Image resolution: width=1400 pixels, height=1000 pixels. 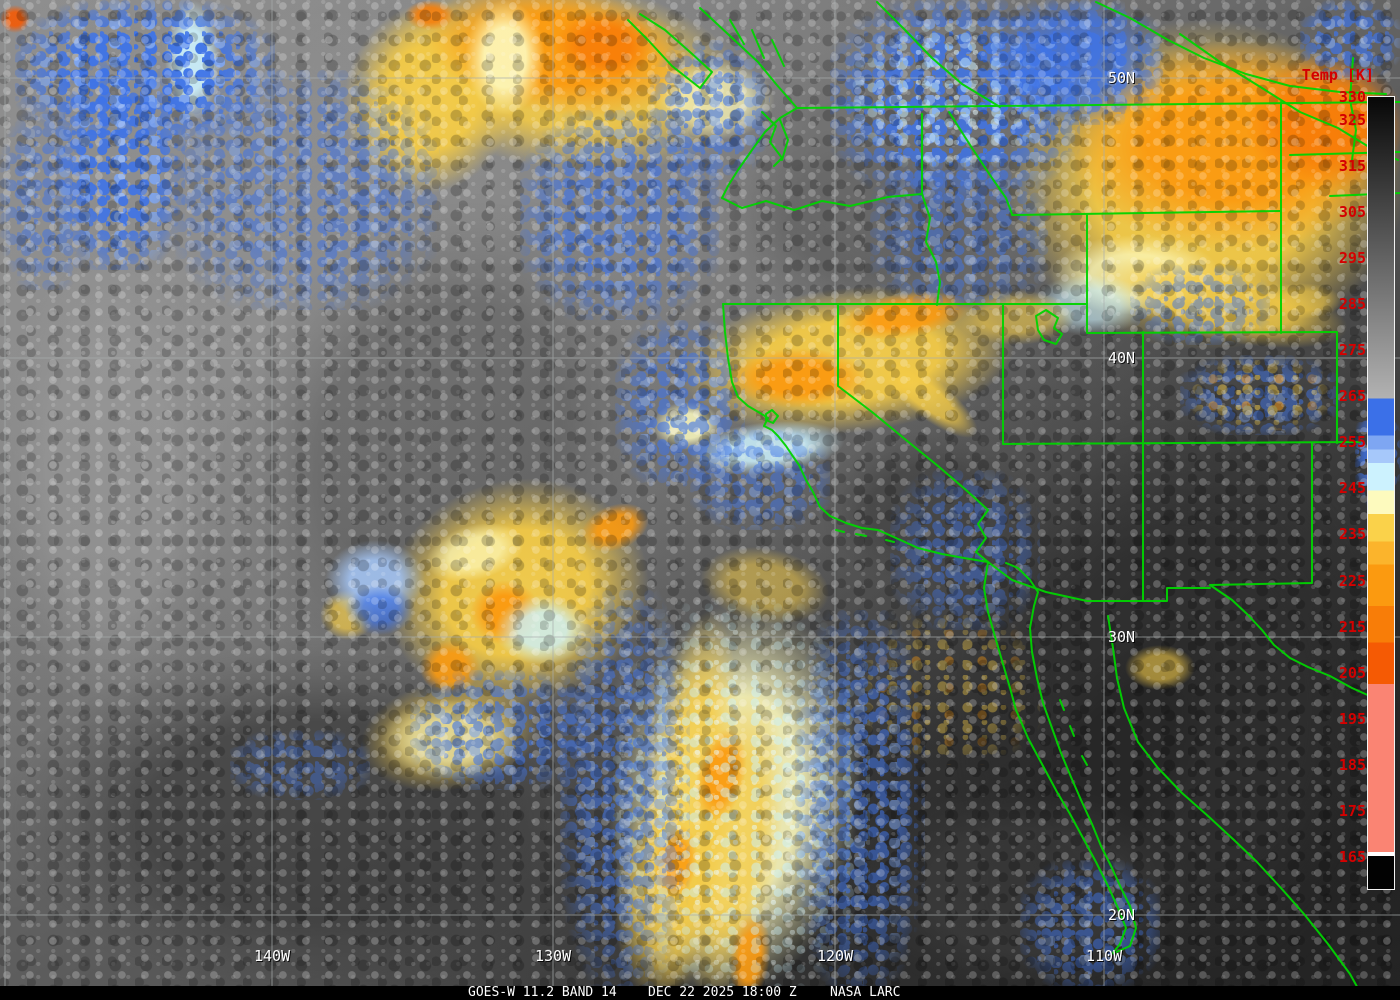 I want to click on scale-label: 305, so click(x=1352, y=212).